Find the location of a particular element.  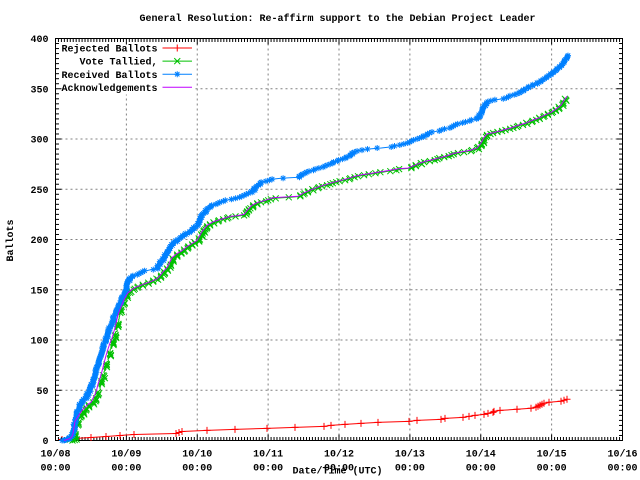

svg-text: 10/11 is located at coordinates (268, 455).